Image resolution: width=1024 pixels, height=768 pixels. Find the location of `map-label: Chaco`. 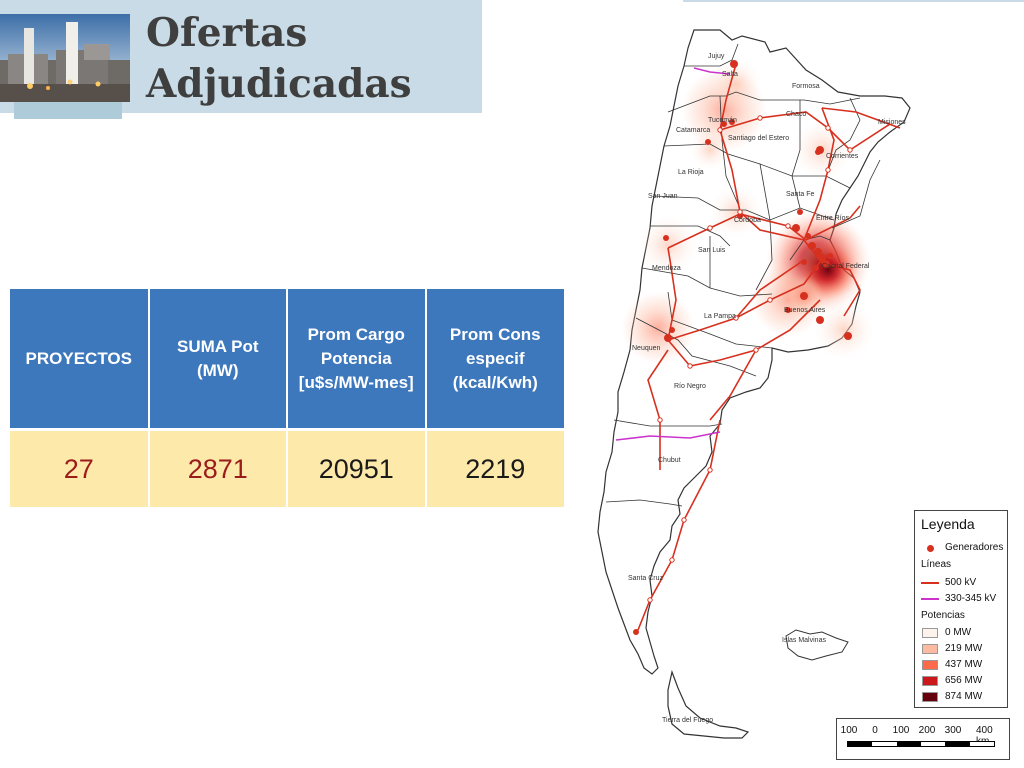

map-label: Chaco is located at coordinates (796, 114).